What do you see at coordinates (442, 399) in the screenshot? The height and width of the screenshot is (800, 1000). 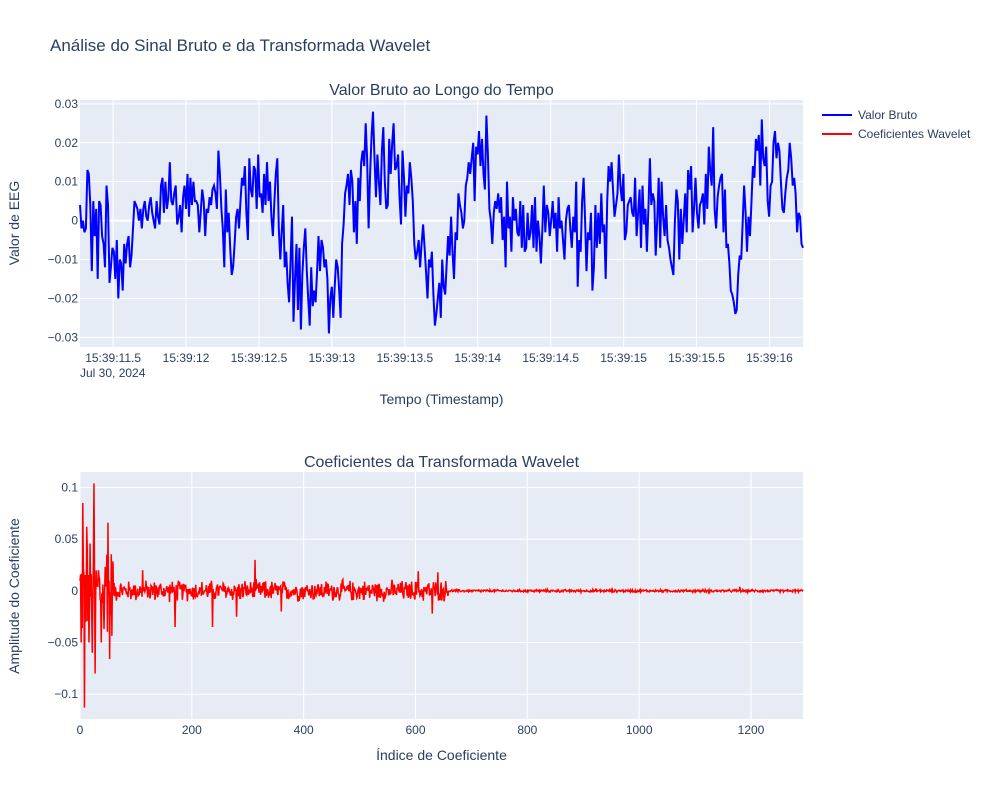 I see `raw-x-axis-title: Tempo (Timestamp)` at bounding box center [442, 399].